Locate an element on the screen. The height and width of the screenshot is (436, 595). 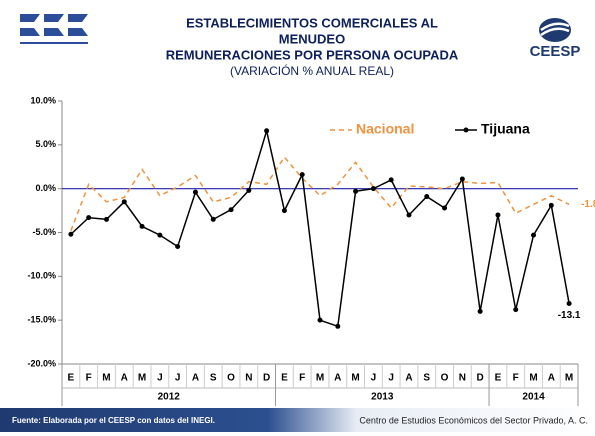
y-tick-label: 10.0% is located at coordinates (43, 100).